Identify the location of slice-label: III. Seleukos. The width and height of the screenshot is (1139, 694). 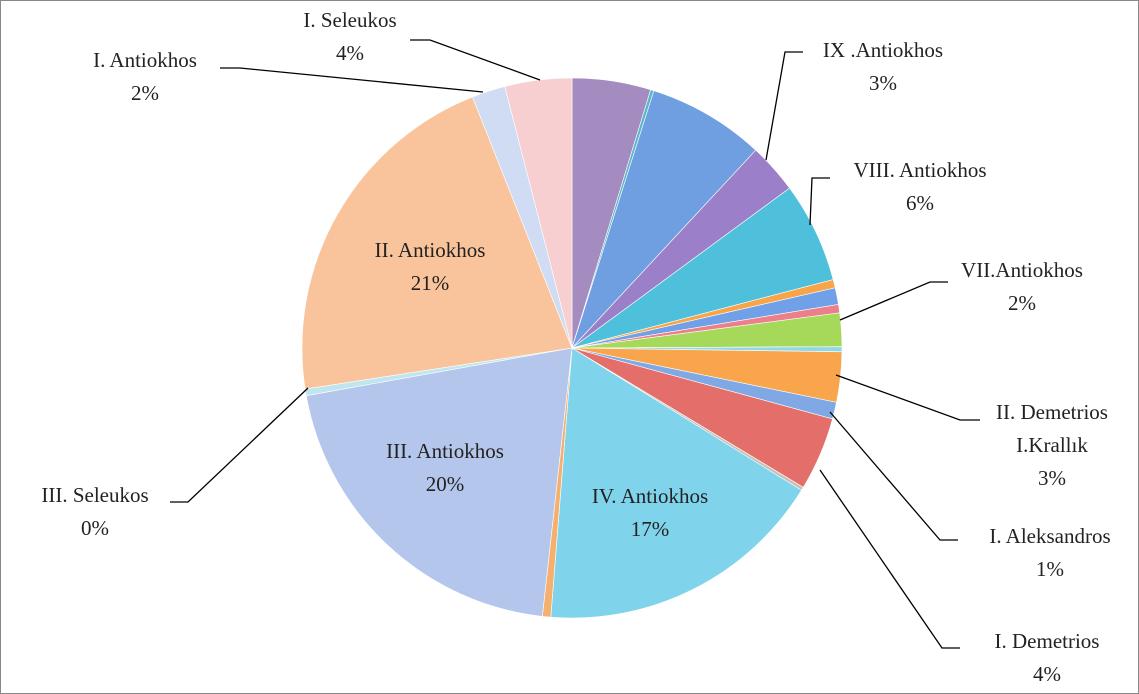
(94, 495).